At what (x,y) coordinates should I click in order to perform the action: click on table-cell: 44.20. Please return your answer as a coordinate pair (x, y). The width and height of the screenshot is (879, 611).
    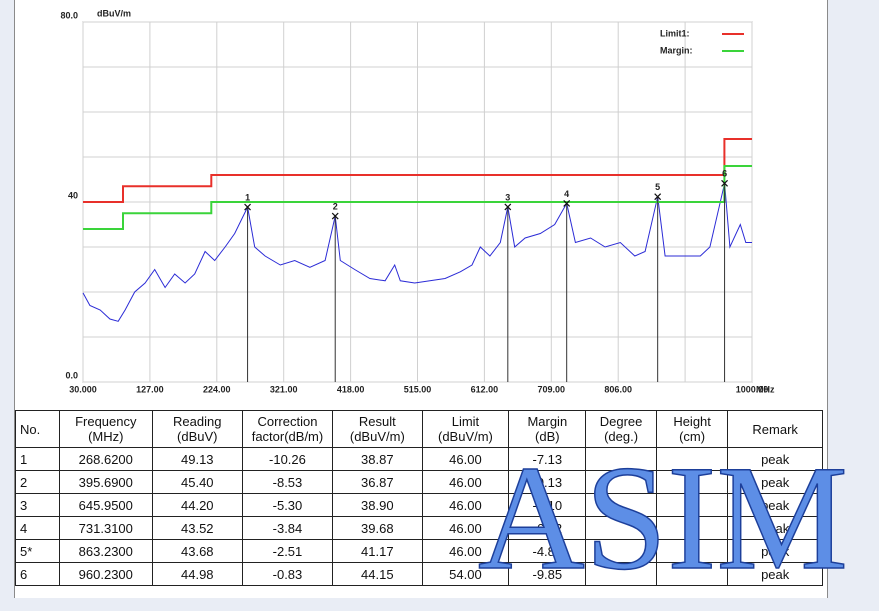
    Looking at the image, I should click on (197, 505).